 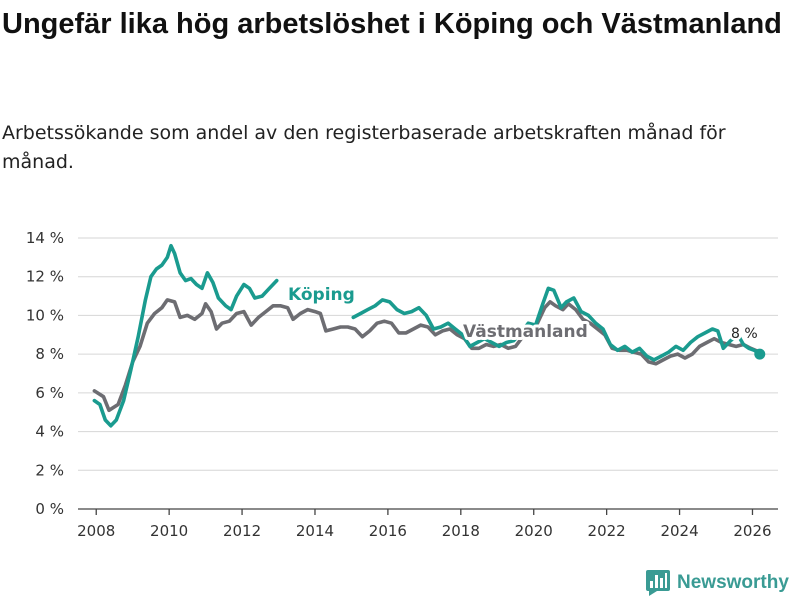 What do you see at coordinates (534, 531) in the screenshot?
I see `x-tick-label: 2020` at bounding box center [534, 531].